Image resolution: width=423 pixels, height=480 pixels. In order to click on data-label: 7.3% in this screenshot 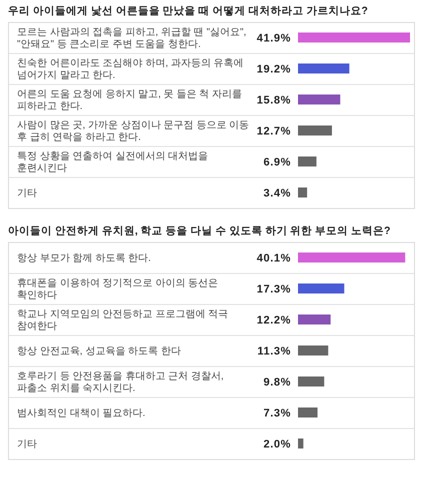, I will do `click(277, 414)`.